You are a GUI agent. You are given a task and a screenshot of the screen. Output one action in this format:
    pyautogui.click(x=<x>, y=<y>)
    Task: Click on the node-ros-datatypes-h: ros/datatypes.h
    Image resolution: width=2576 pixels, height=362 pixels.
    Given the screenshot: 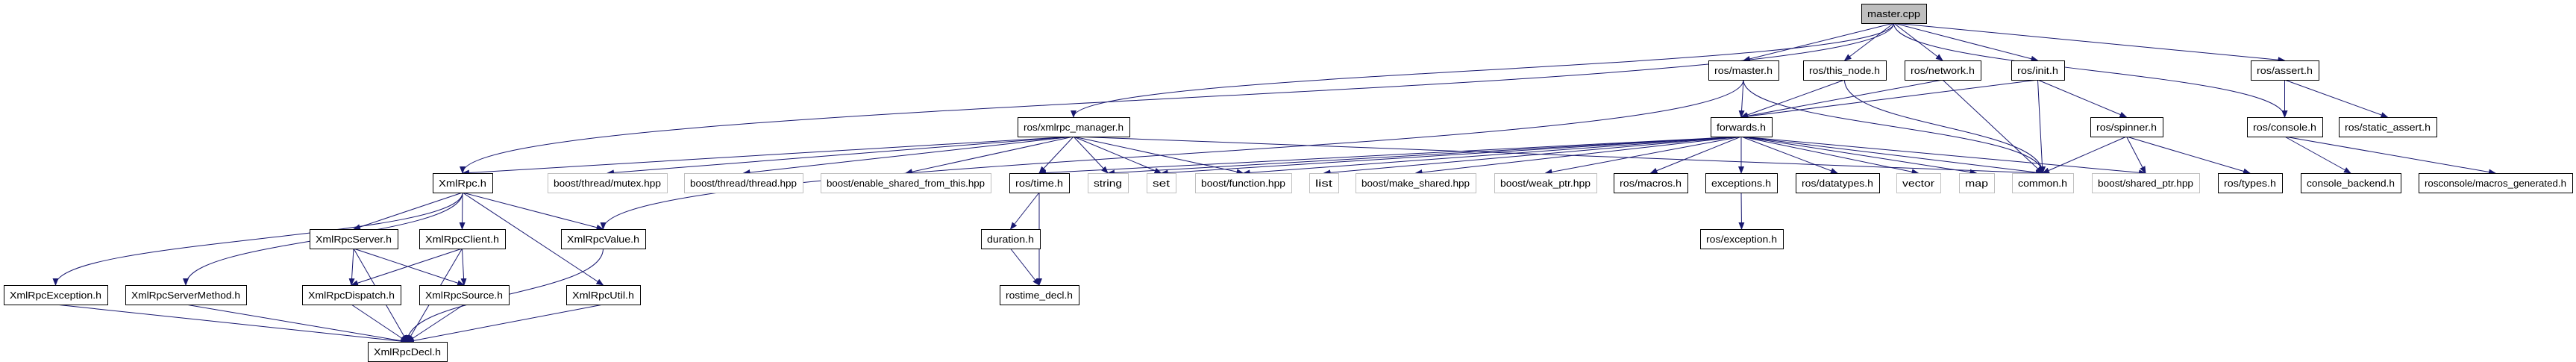 What is the action you would take?
    pyautogui.click(x=1838, y=183)
    